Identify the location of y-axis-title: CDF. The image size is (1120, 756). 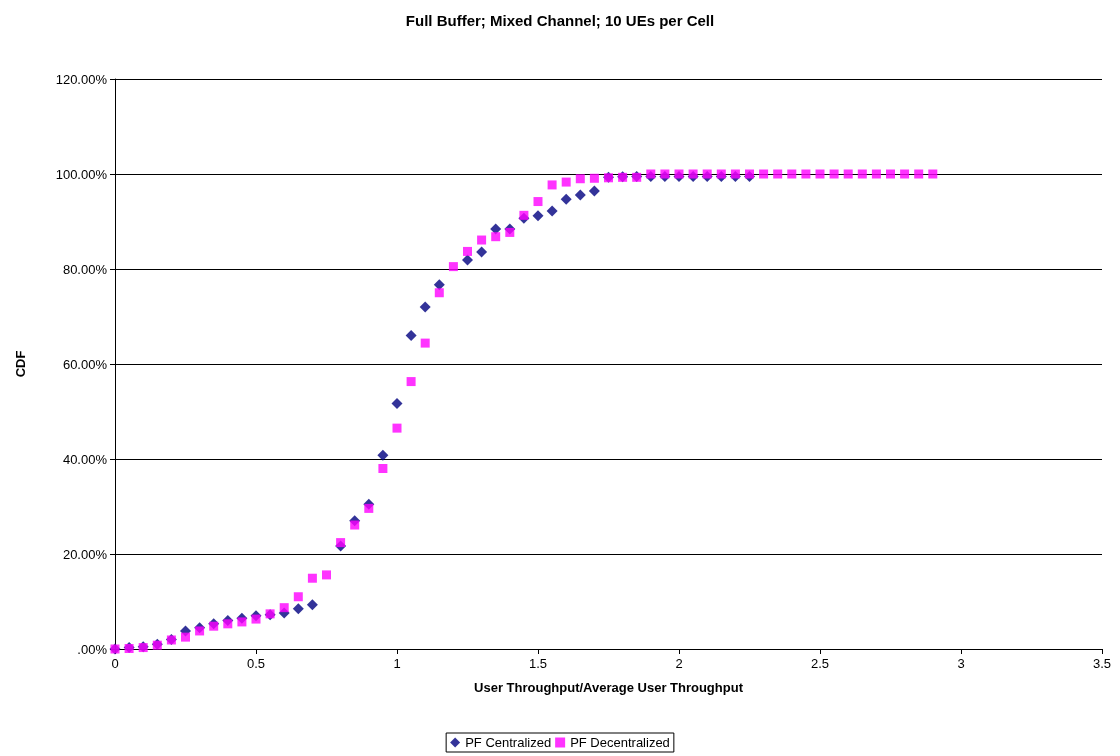
(20, 364).